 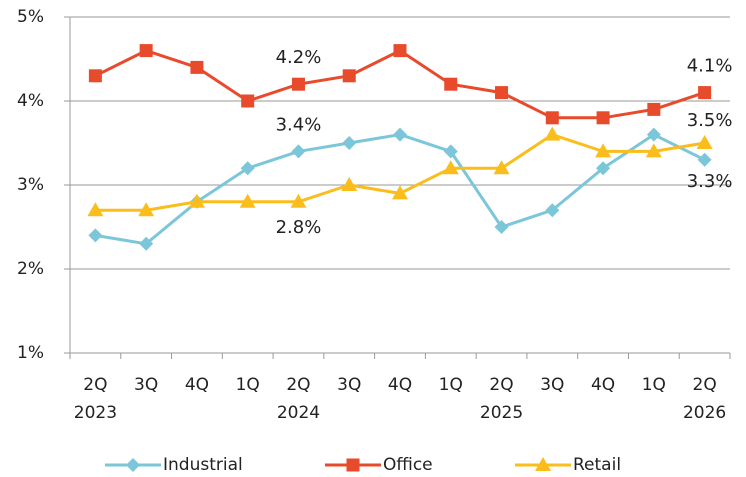 I want to click on data-label: 4.2%, so click(x=299, y=57).